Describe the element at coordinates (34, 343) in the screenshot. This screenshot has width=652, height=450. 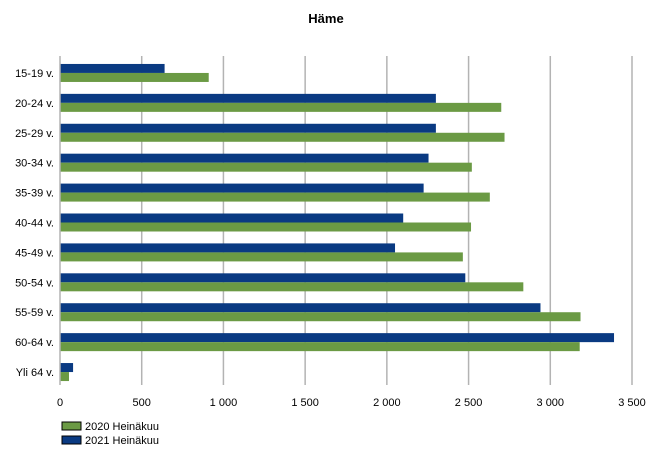
I see `y-tick-label: 60-64 v.` at that location.